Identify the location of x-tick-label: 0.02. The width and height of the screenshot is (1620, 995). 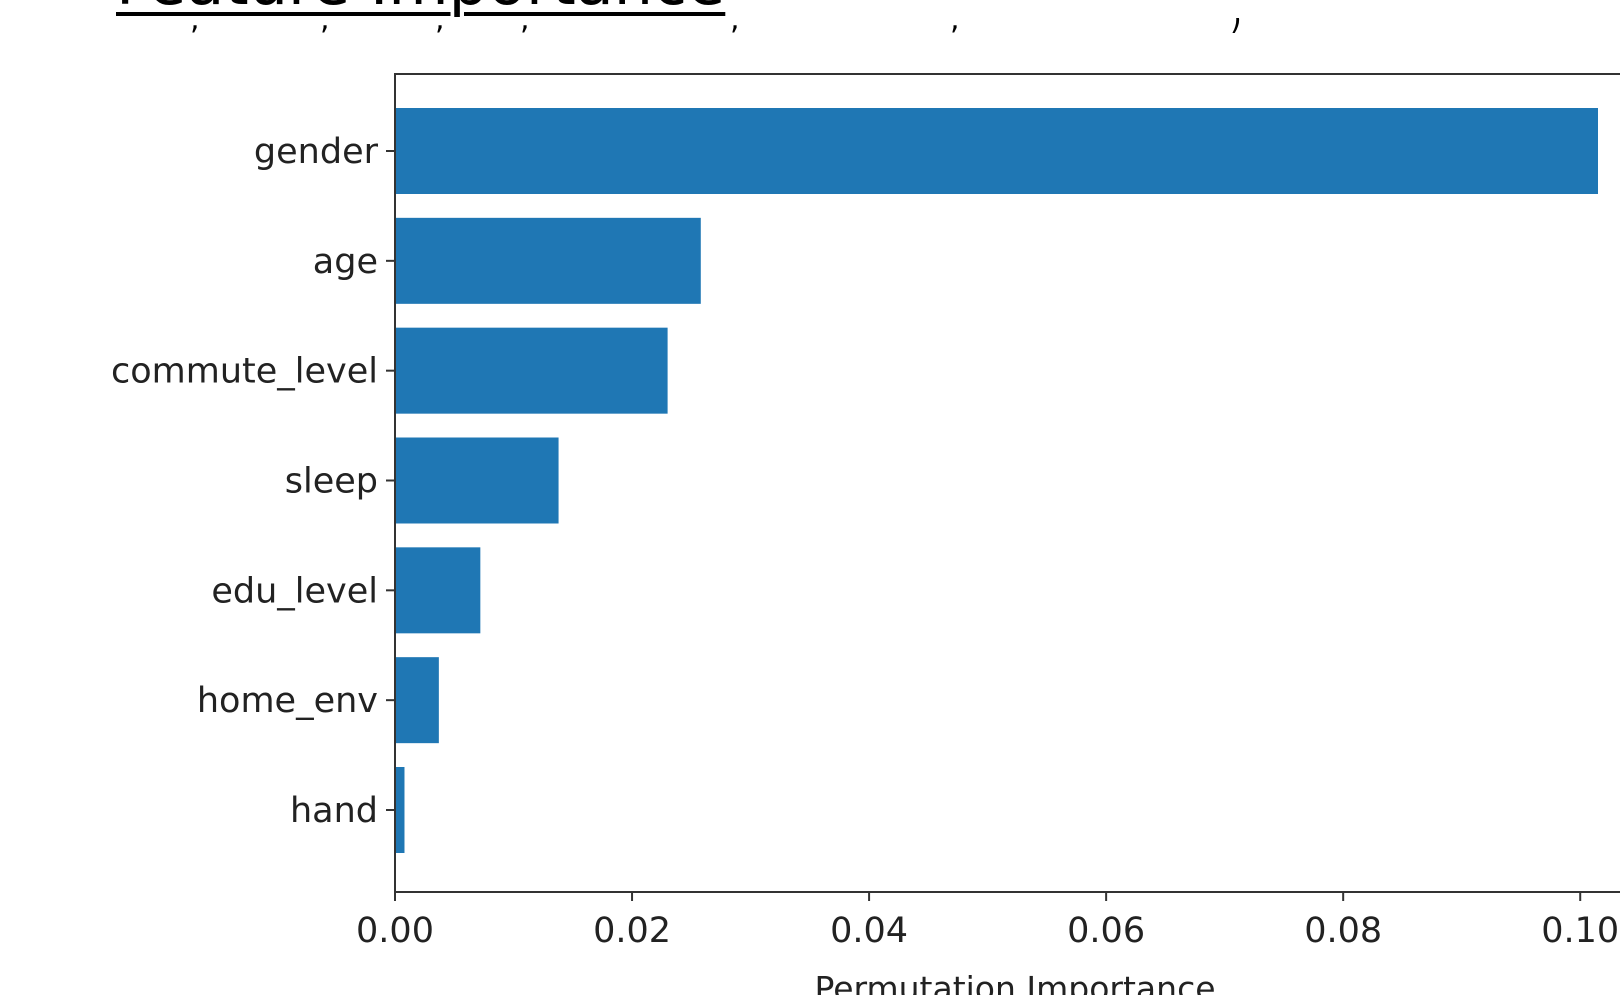
(632, 931).